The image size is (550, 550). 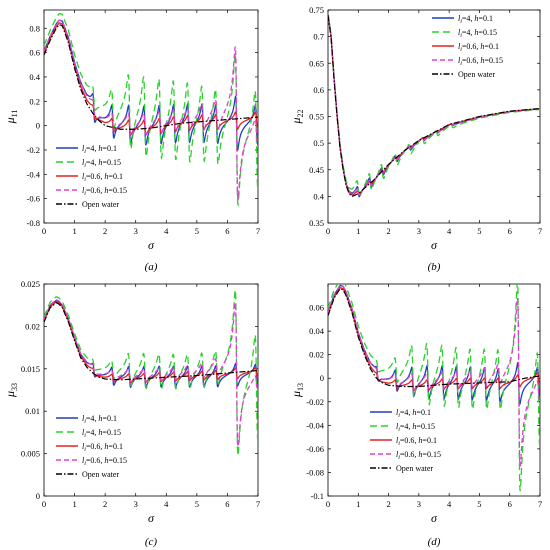 What do you see at coordinates (151, 267) in the screenshot?
I see `panel-caption: (a)` at bounding box center [151, 267].